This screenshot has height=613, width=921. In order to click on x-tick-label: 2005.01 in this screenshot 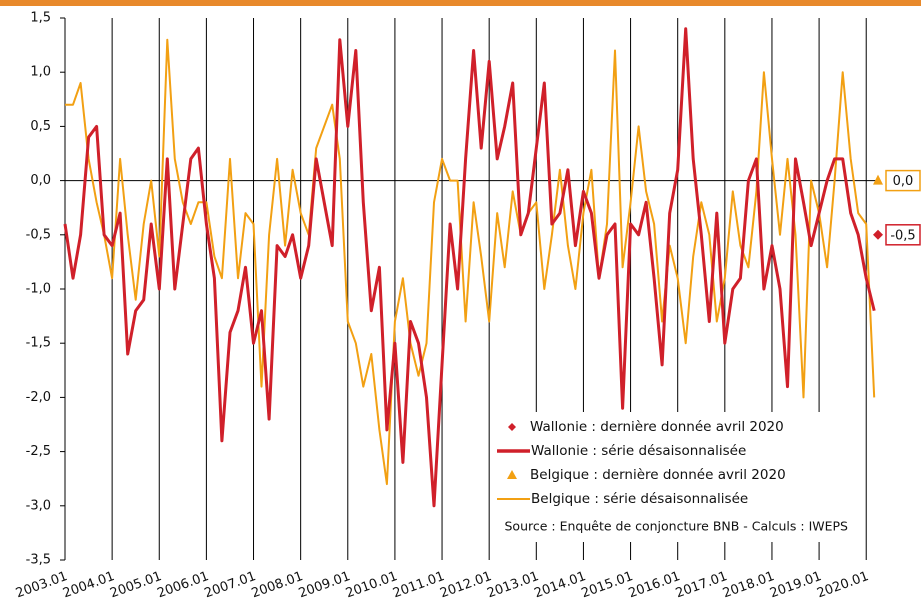, I will do `click(136, 585)`.